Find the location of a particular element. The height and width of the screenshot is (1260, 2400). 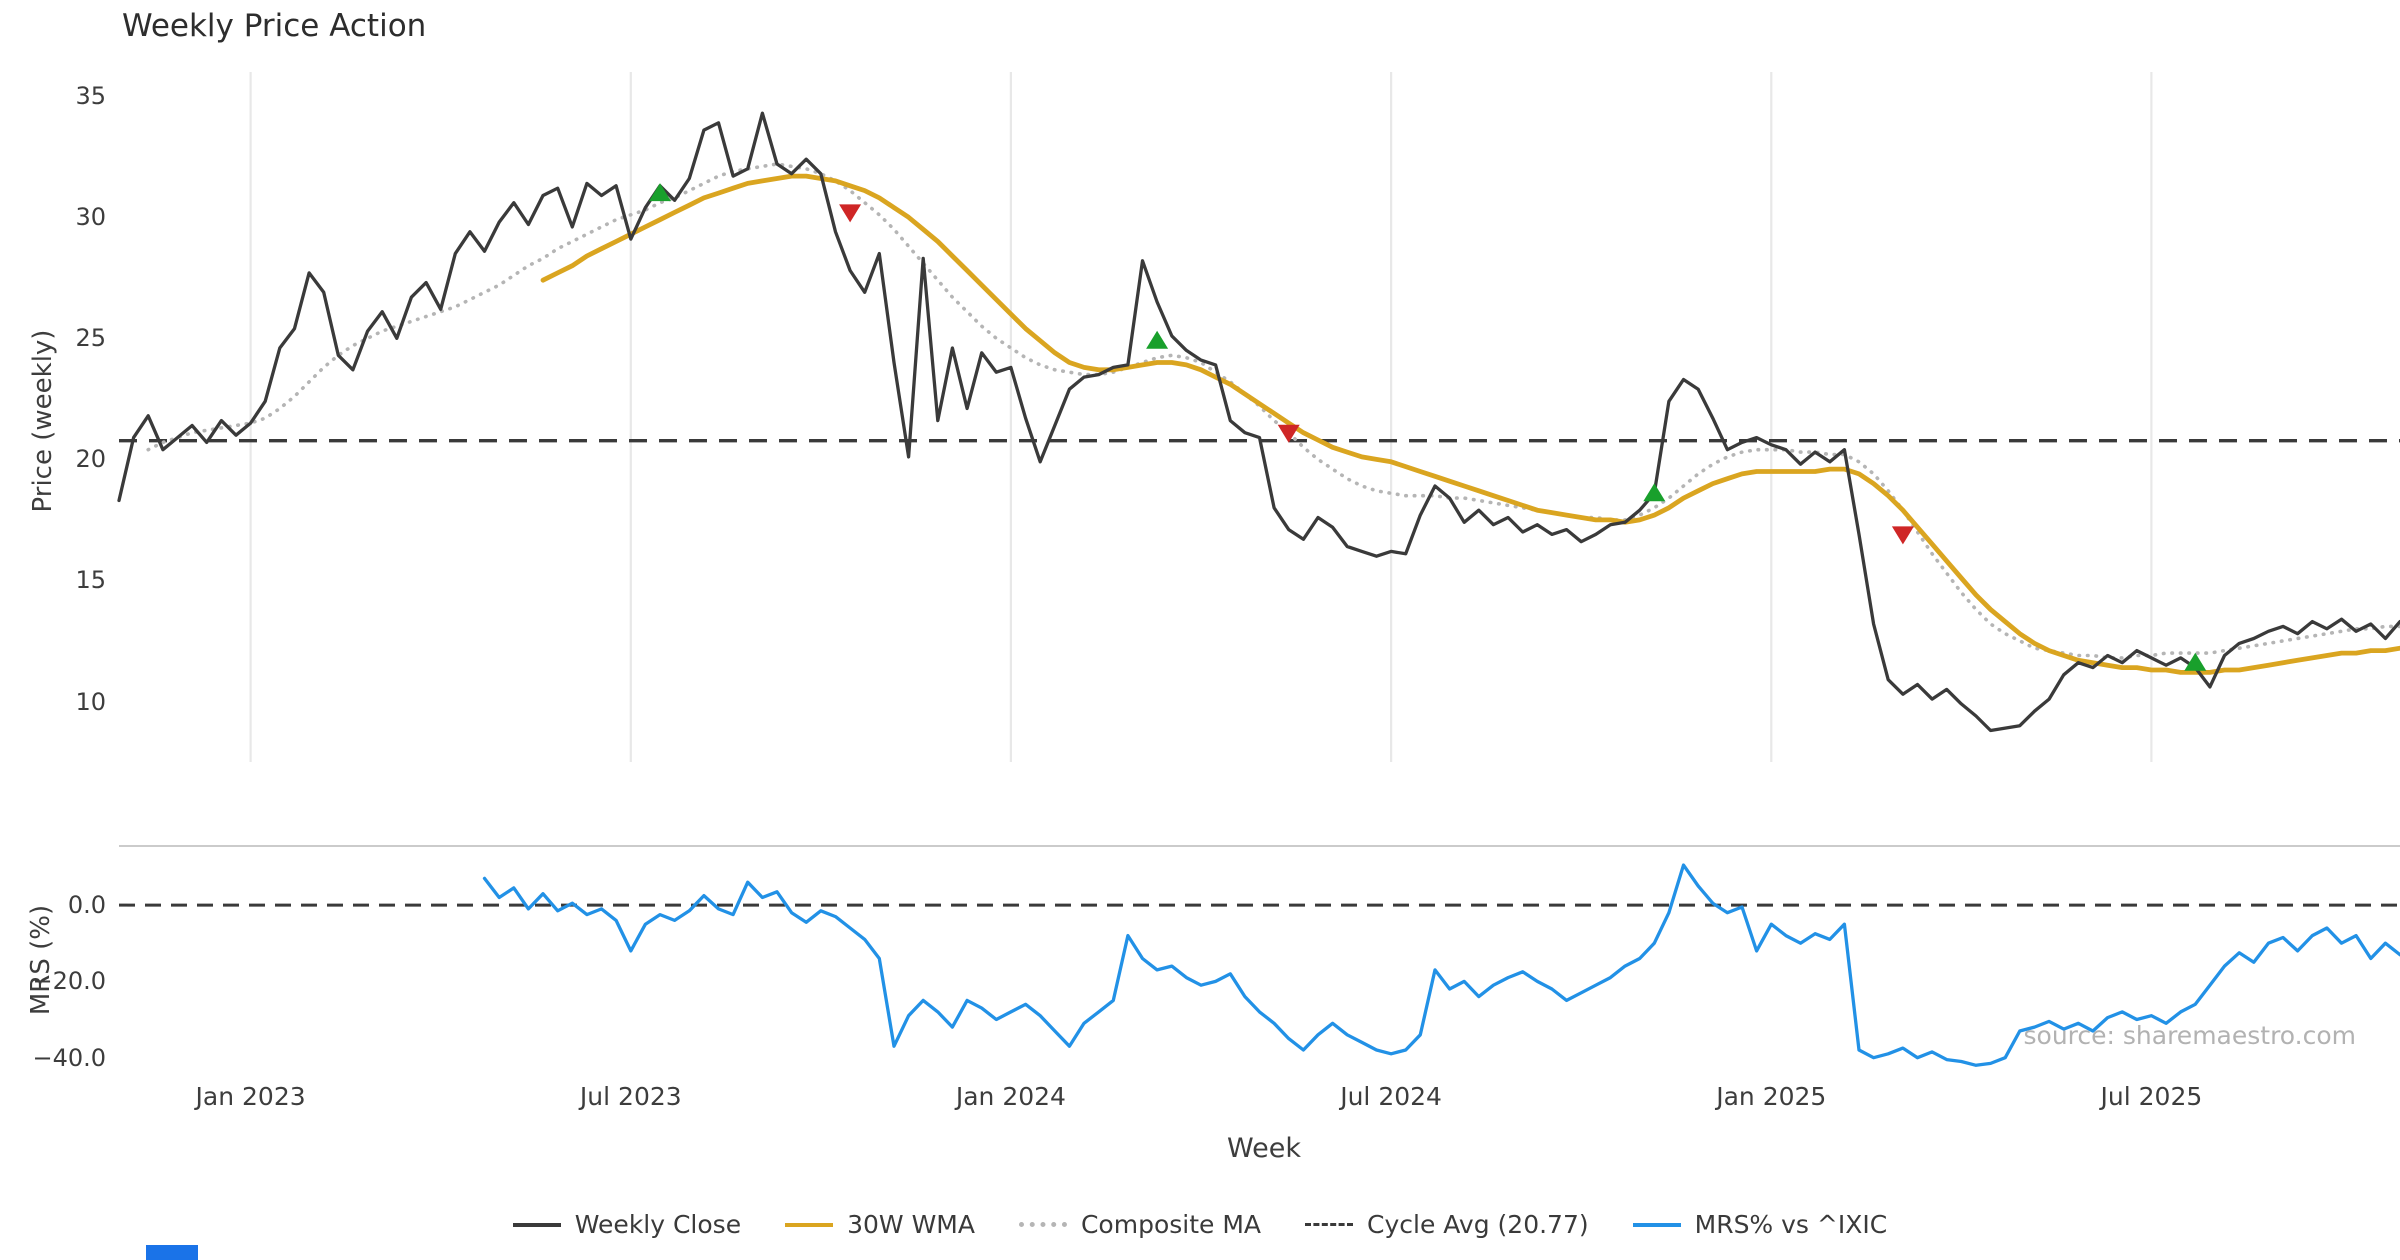

x-tick-label: Jul 2024 is located at coordinates (1391, 1096).